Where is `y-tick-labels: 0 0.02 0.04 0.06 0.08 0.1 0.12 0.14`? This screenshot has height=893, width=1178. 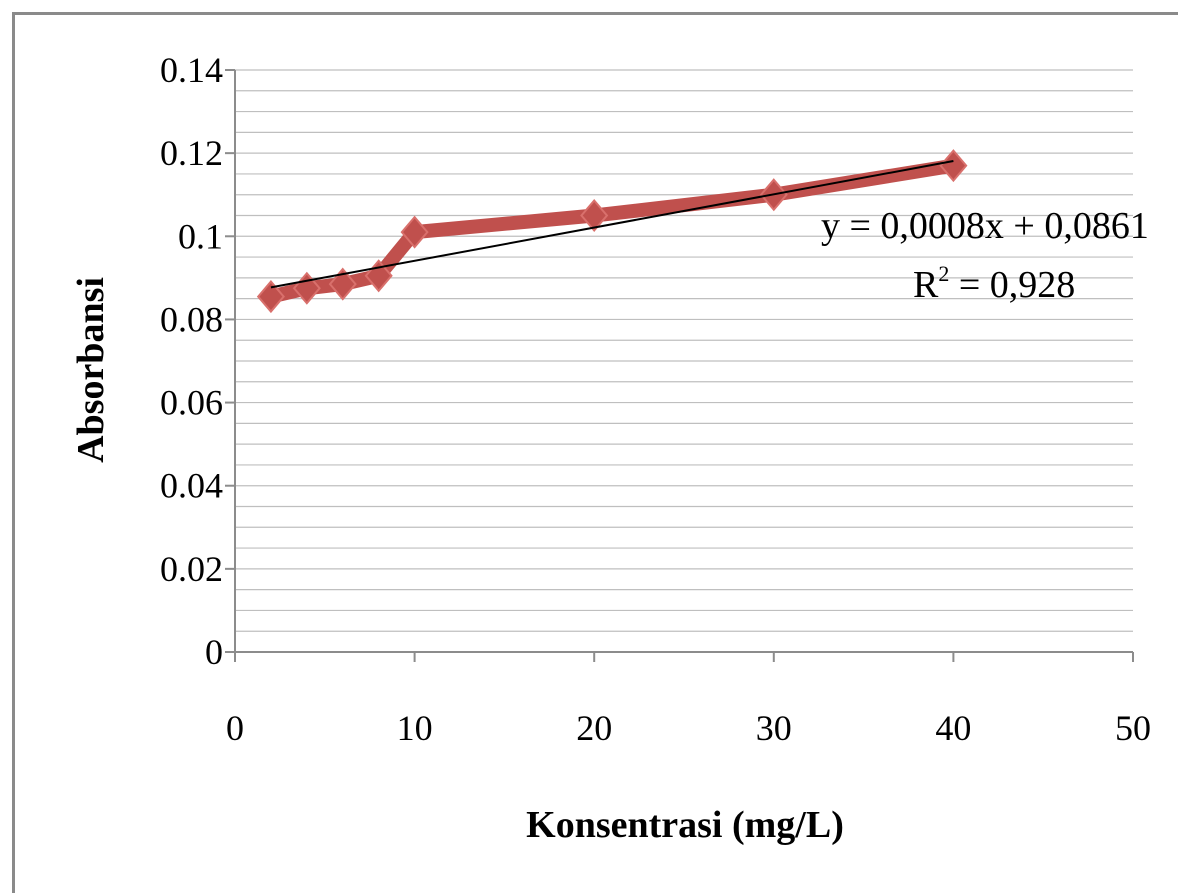
y-tick-labels: 0 0.02 0.04 0.06 0.08 0.1 0.12 0.14 is located at coordinates (197, 361).